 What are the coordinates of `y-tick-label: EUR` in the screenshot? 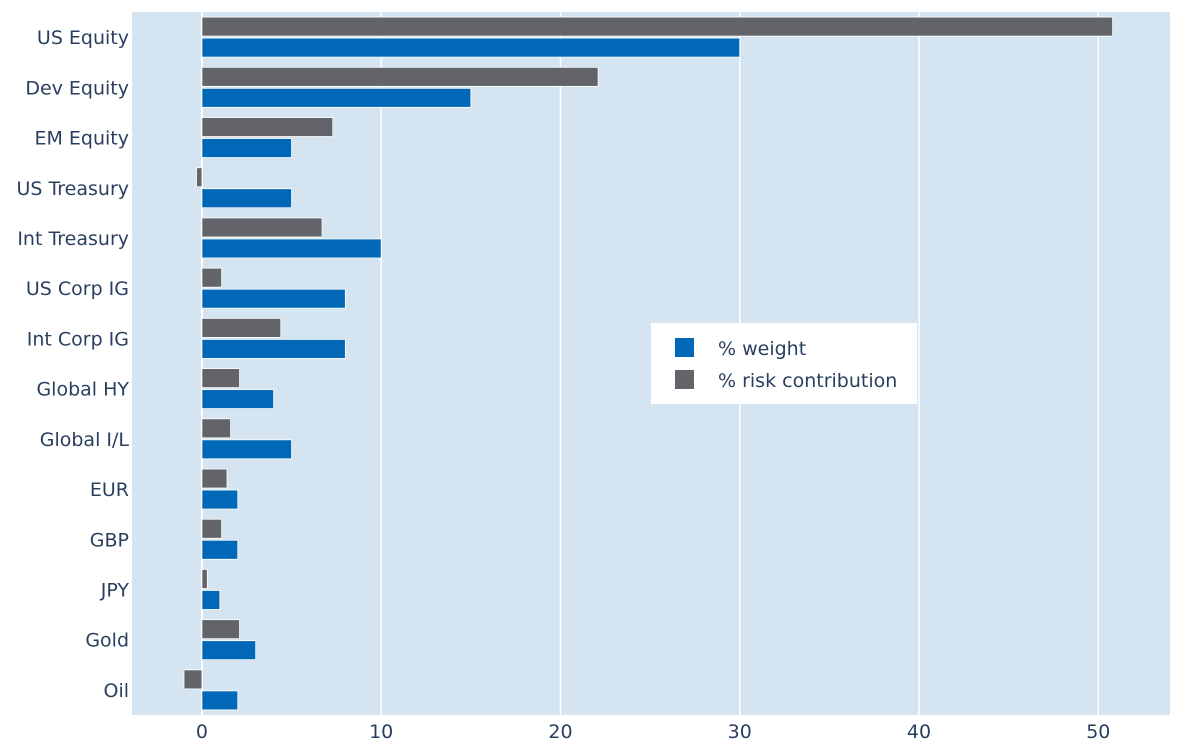 It's located at (109, 490).